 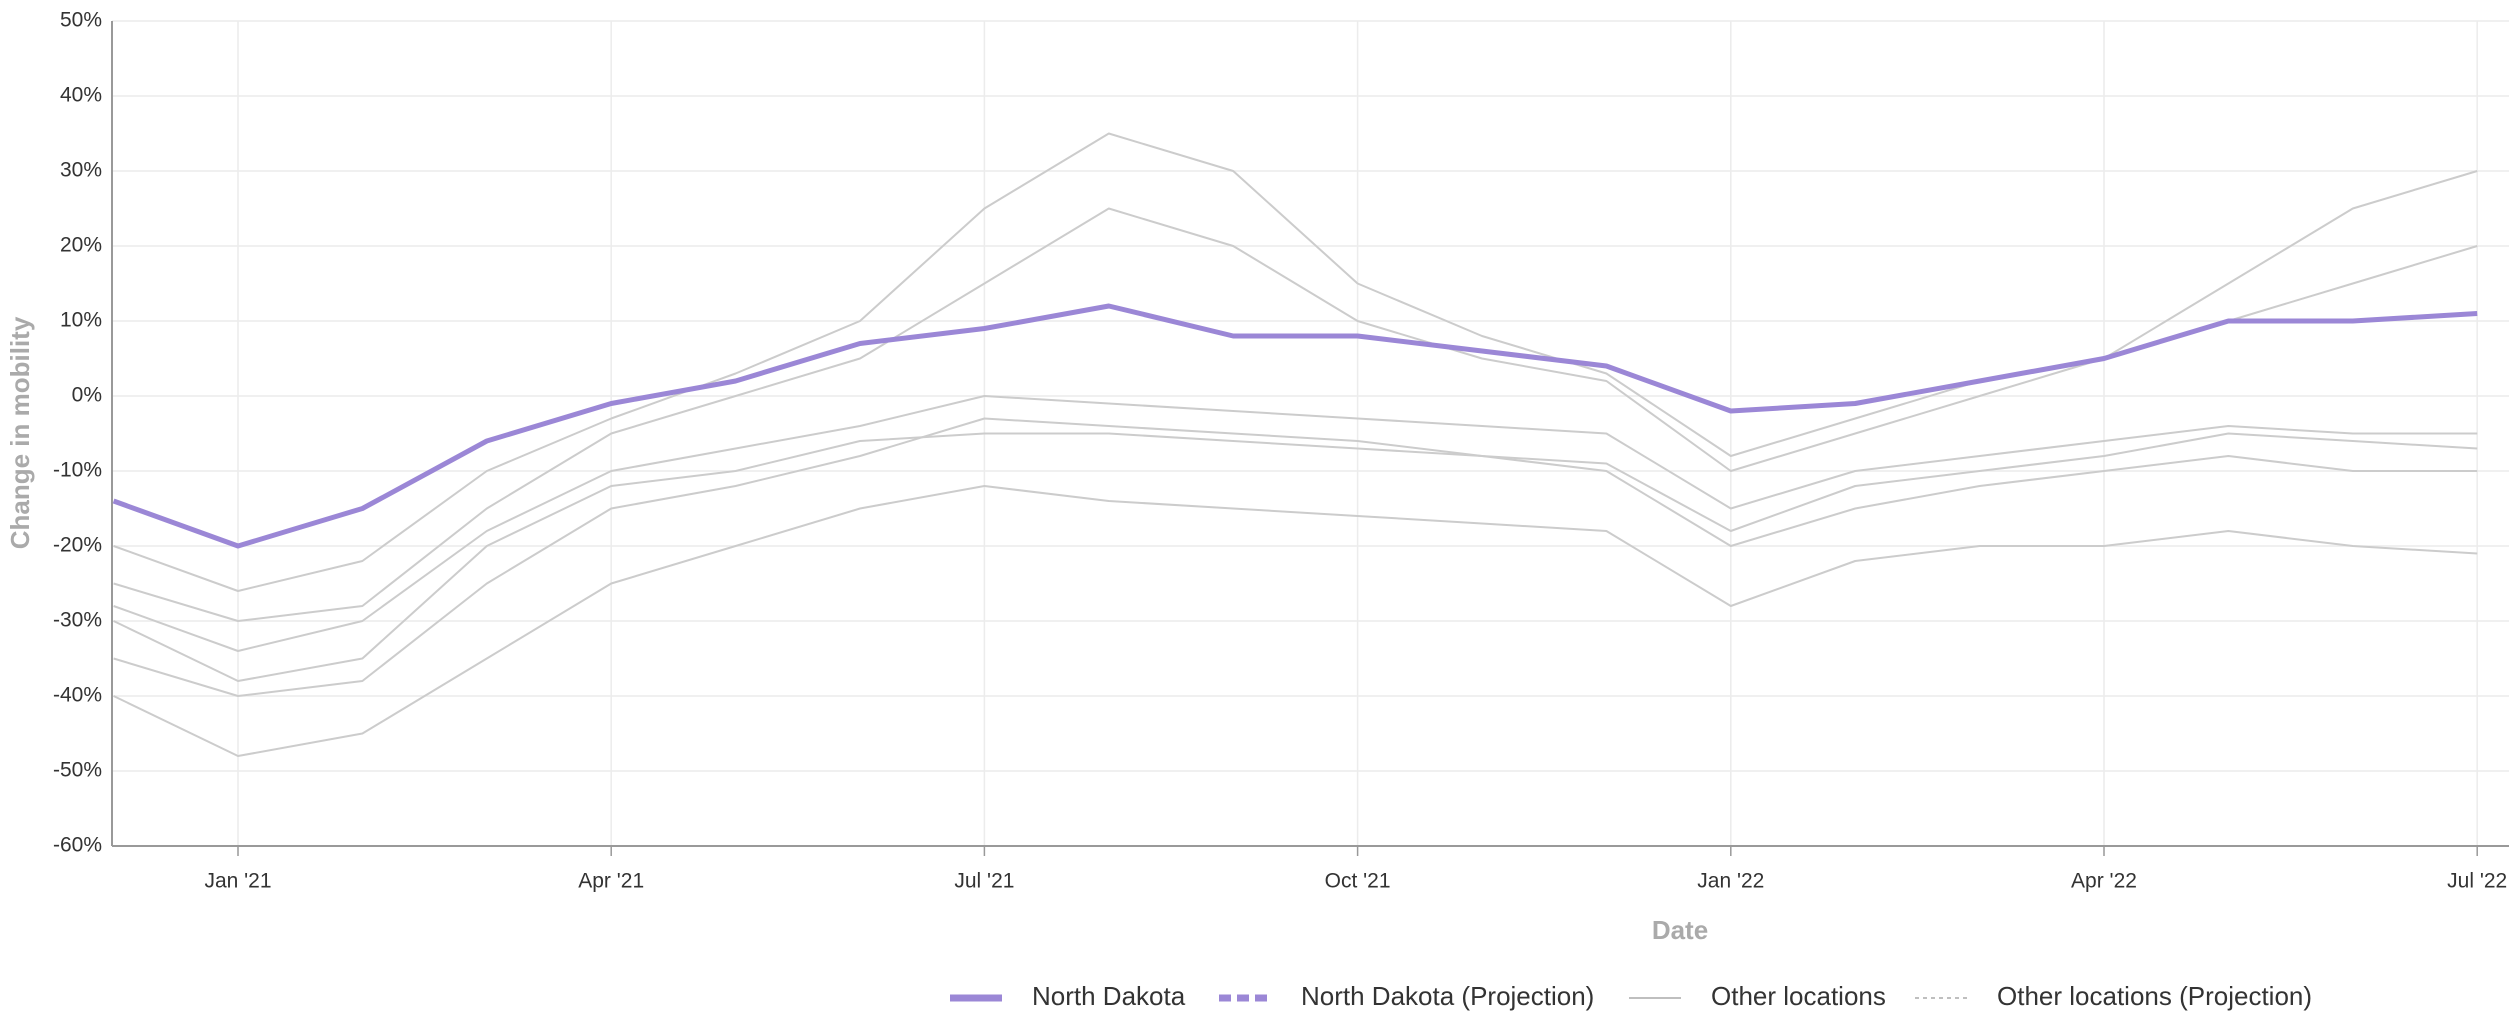 I want to click on x-tick-label: Apr '22, so click(x=2104, y=881).